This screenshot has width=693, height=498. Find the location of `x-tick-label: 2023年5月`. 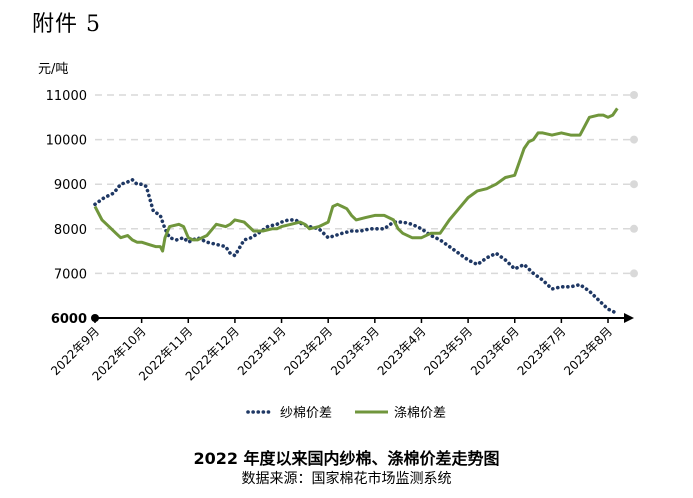

x-tick-label: 2023年5月 is located at coordinates (448, 351).